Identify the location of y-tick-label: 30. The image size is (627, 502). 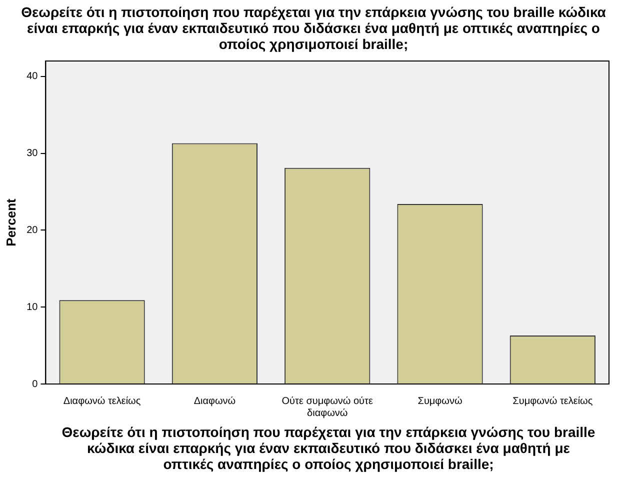
(32, 154).